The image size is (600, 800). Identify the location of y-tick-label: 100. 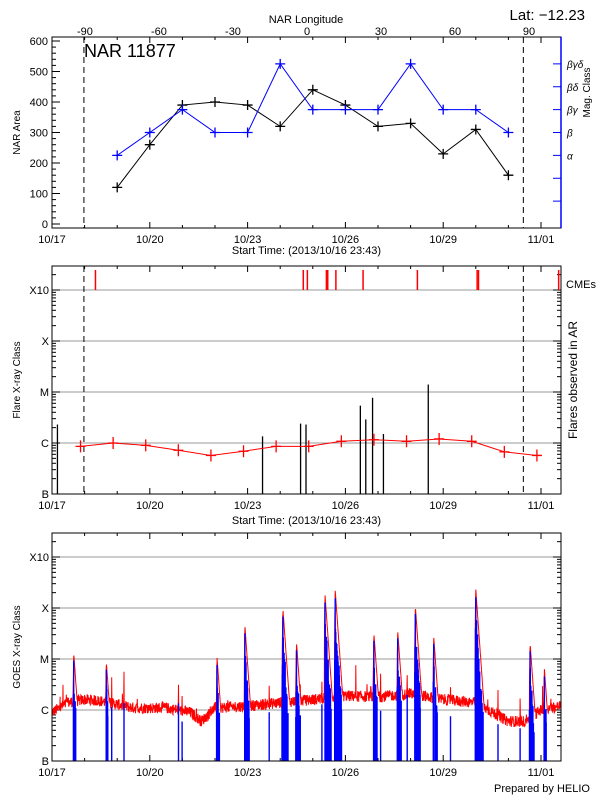
(39, 195).